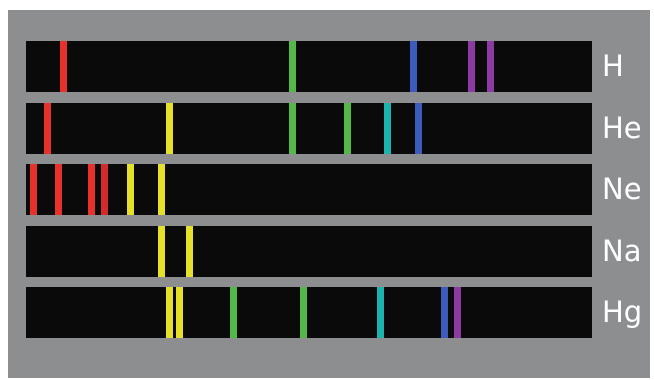 The width and height of the screenshot is (654, 380). What do you see at coordinates (309, 66) in the screenshot?
I see `spectrum-strip-h` at bounding box center [309, 66].